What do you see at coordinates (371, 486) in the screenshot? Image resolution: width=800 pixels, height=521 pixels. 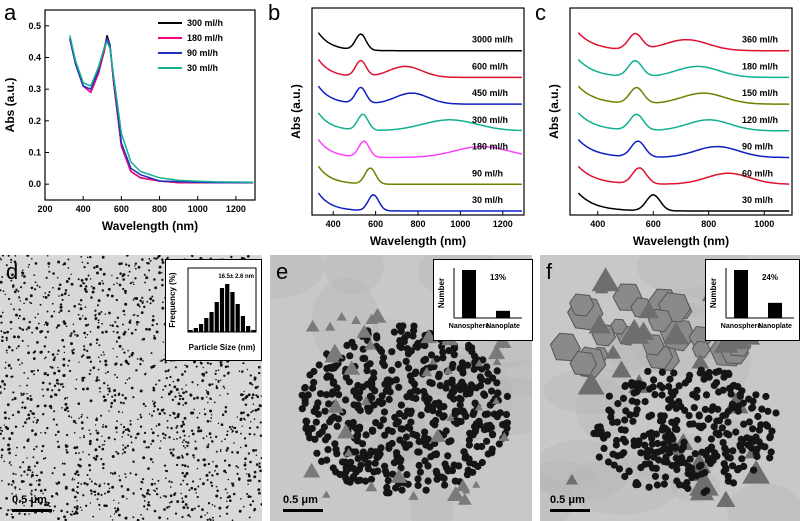 I see `nanoplate-e` at bounding box center [371, 486].